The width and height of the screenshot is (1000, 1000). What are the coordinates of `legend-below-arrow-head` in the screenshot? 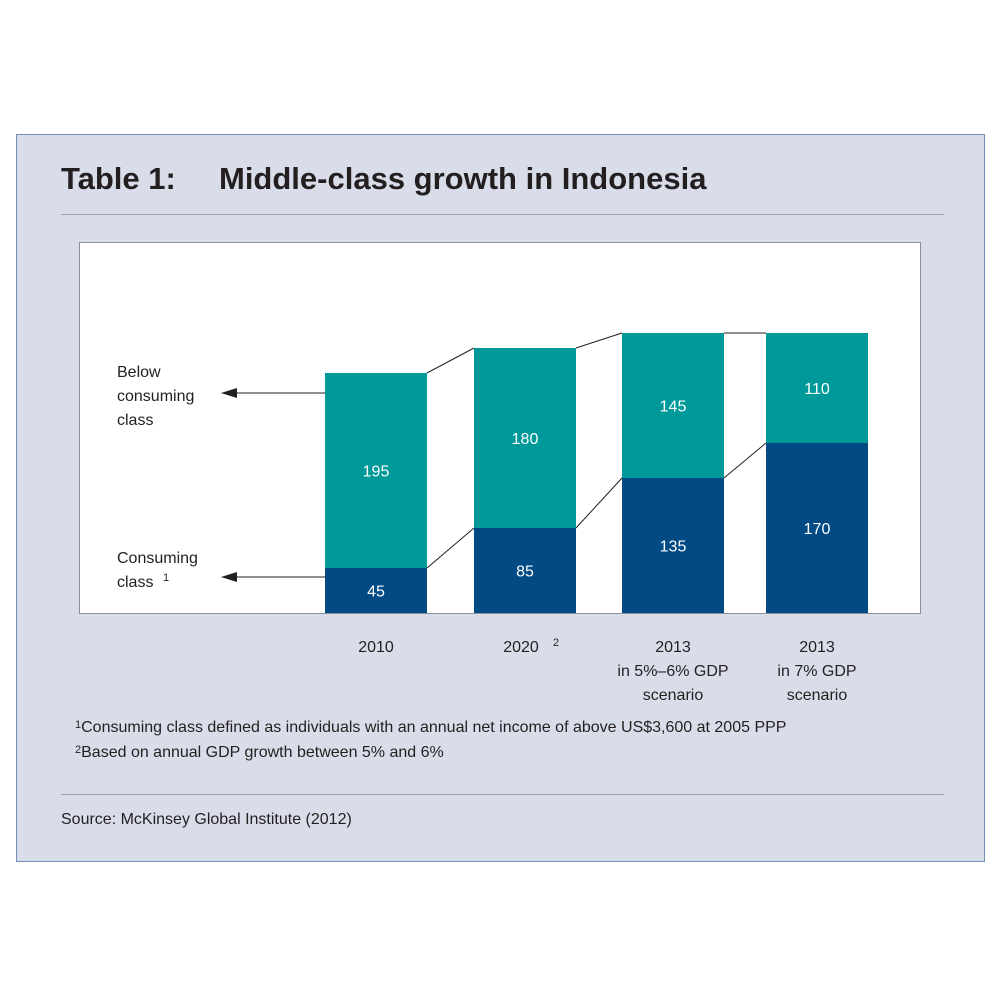 It's located at (229, 393).